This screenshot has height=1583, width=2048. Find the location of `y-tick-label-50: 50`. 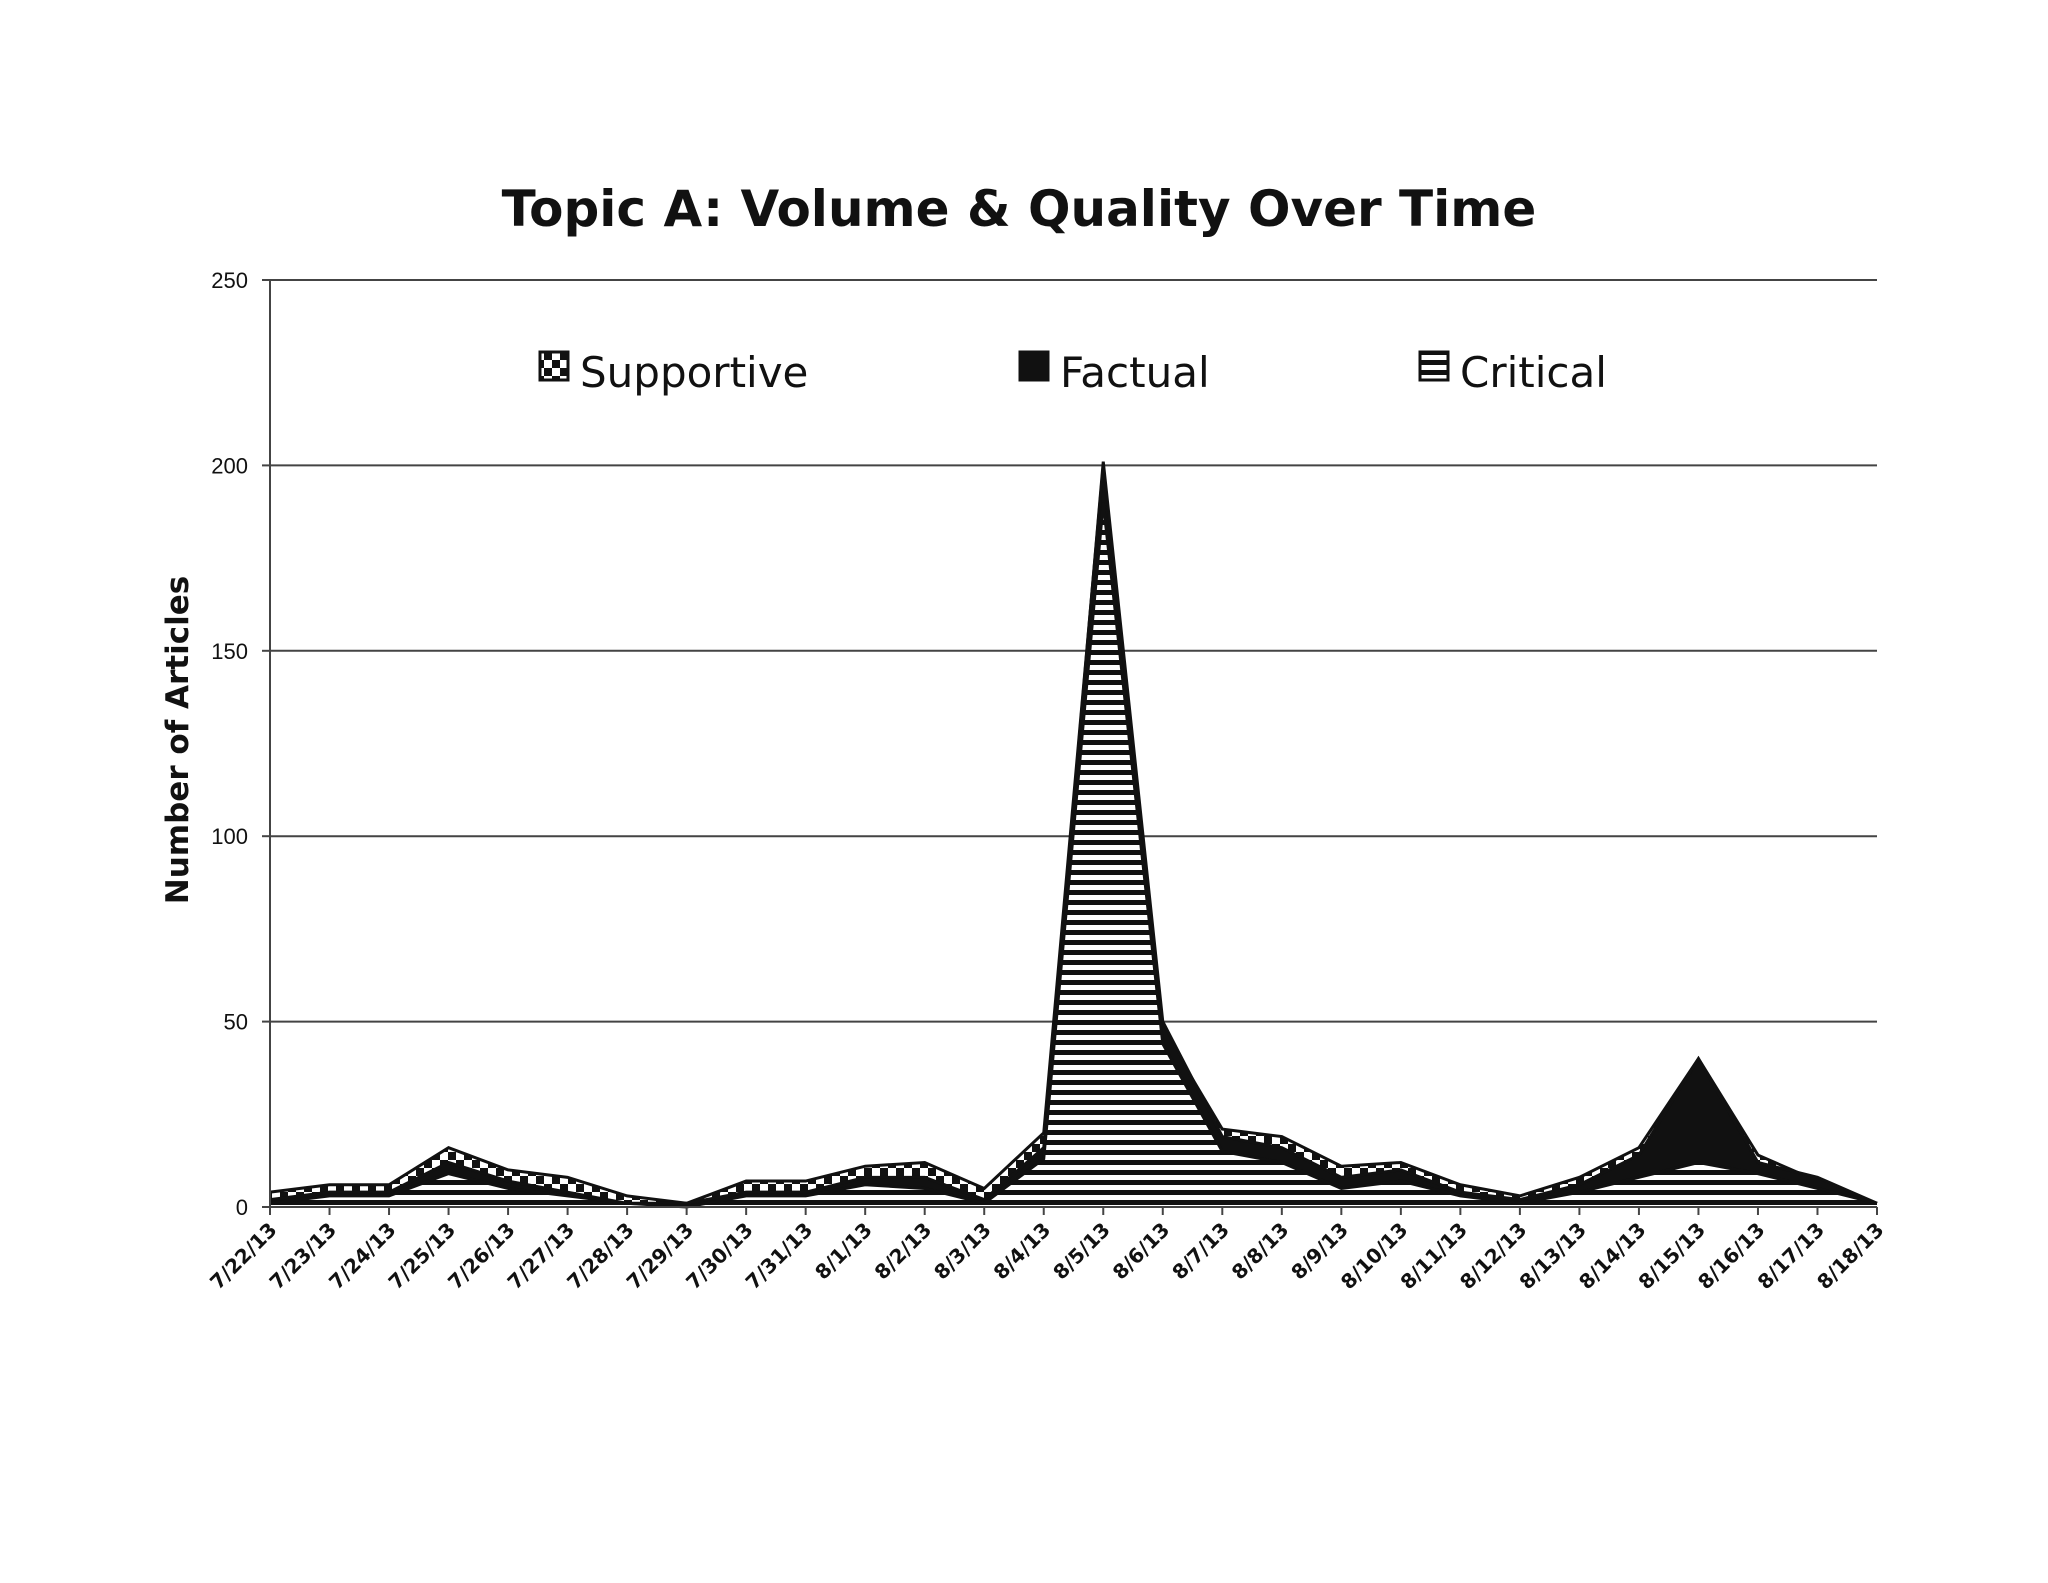

y-tick-label-50: 50 is located at coordinates (236, 1022).